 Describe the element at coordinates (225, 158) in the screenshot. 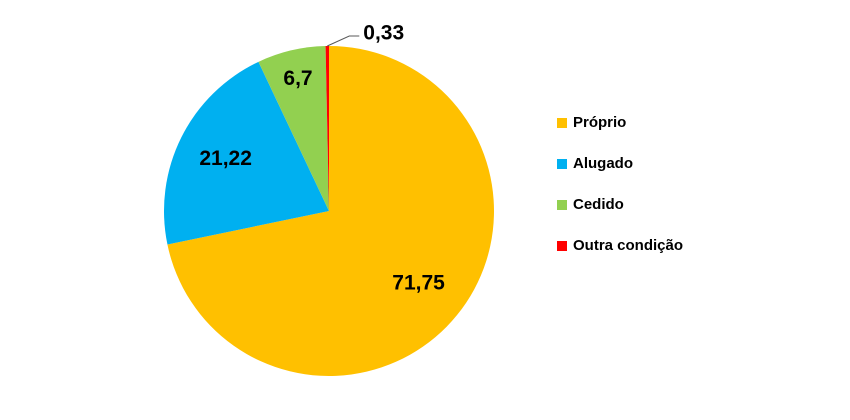

I see `data-label: 21,22` at that location.